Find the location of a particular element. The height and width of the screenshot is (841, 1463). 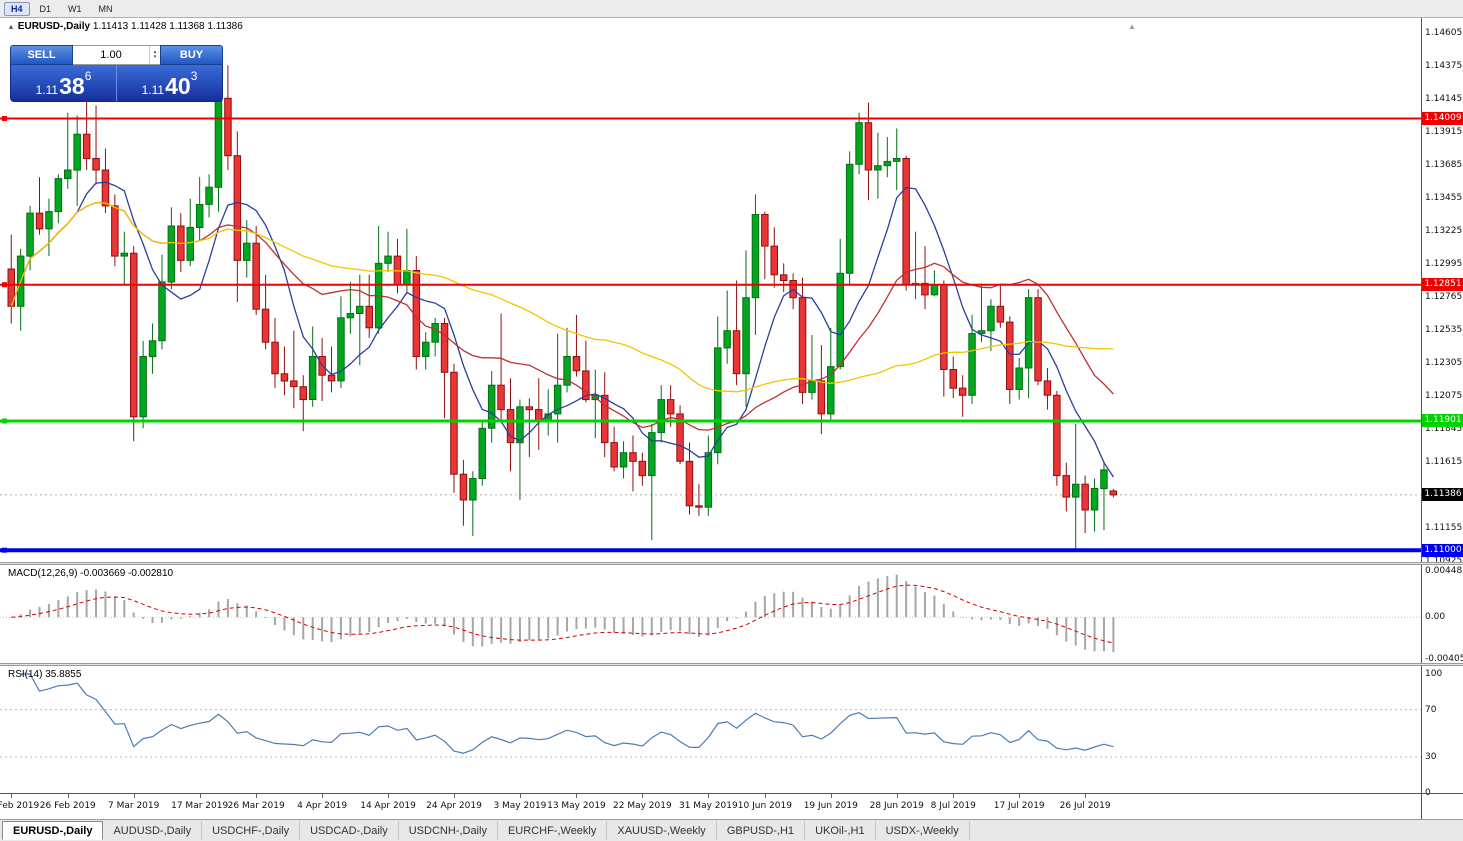

price-tick: 1.14605 is located at coordinates (1444, 33).